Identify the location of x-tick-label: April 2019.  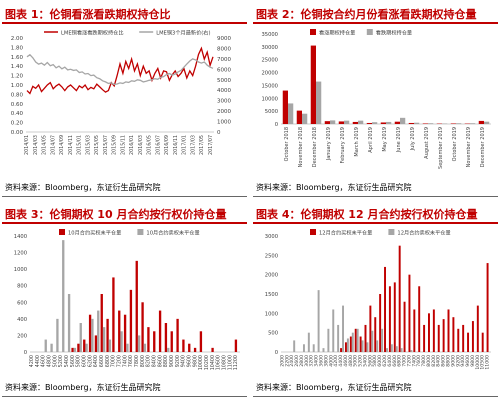
(371, 140).